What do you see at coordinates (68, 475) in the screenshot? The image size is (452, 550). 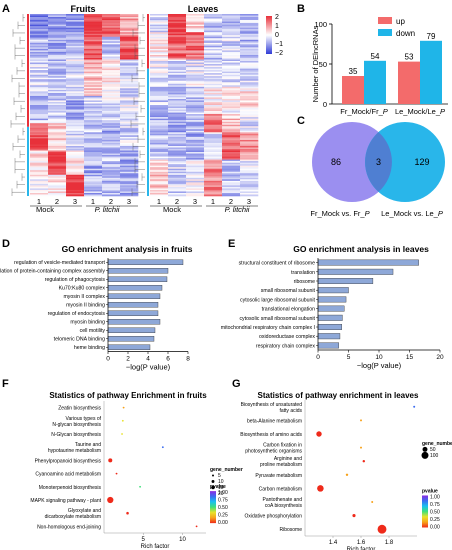 I see `category-label: Cyanoamino acid metabolism` at bounding box center [68, 475].